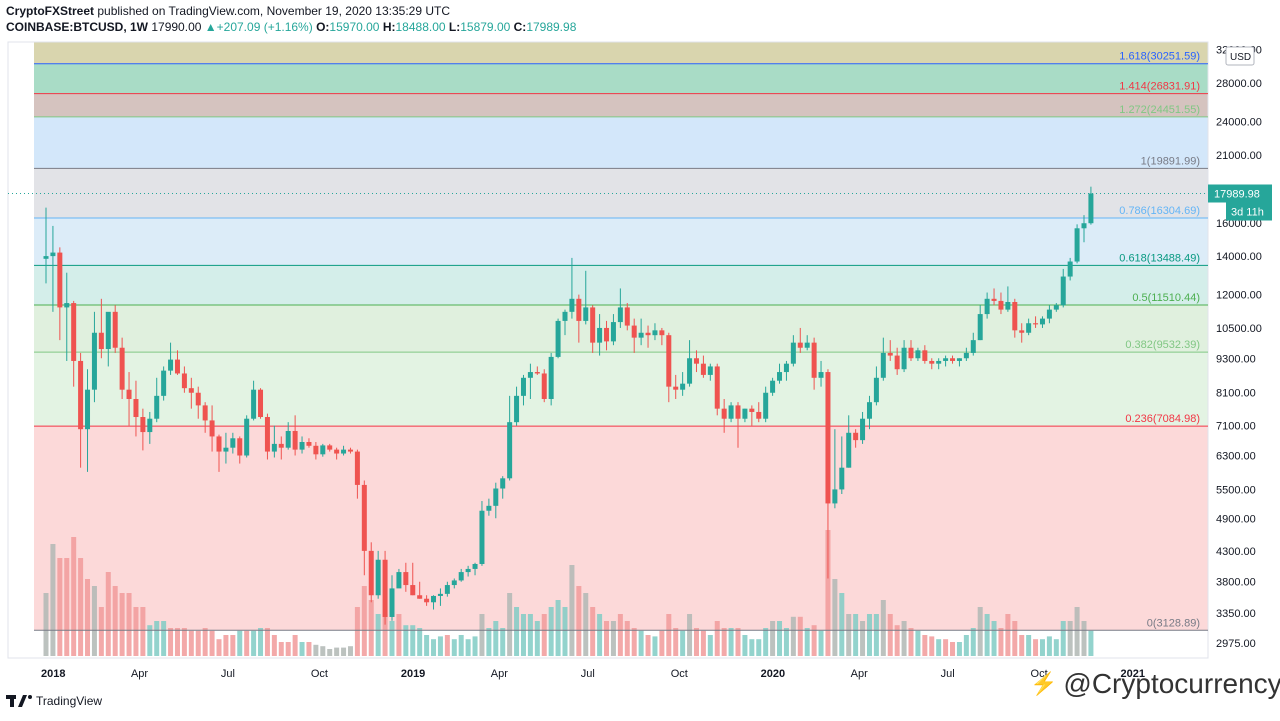  What do you see at coordinates (1159, 258) in the screenshot?
I see `fib-label-0-618: 0.618(13488.49)` at bounding box center [1159, 258].